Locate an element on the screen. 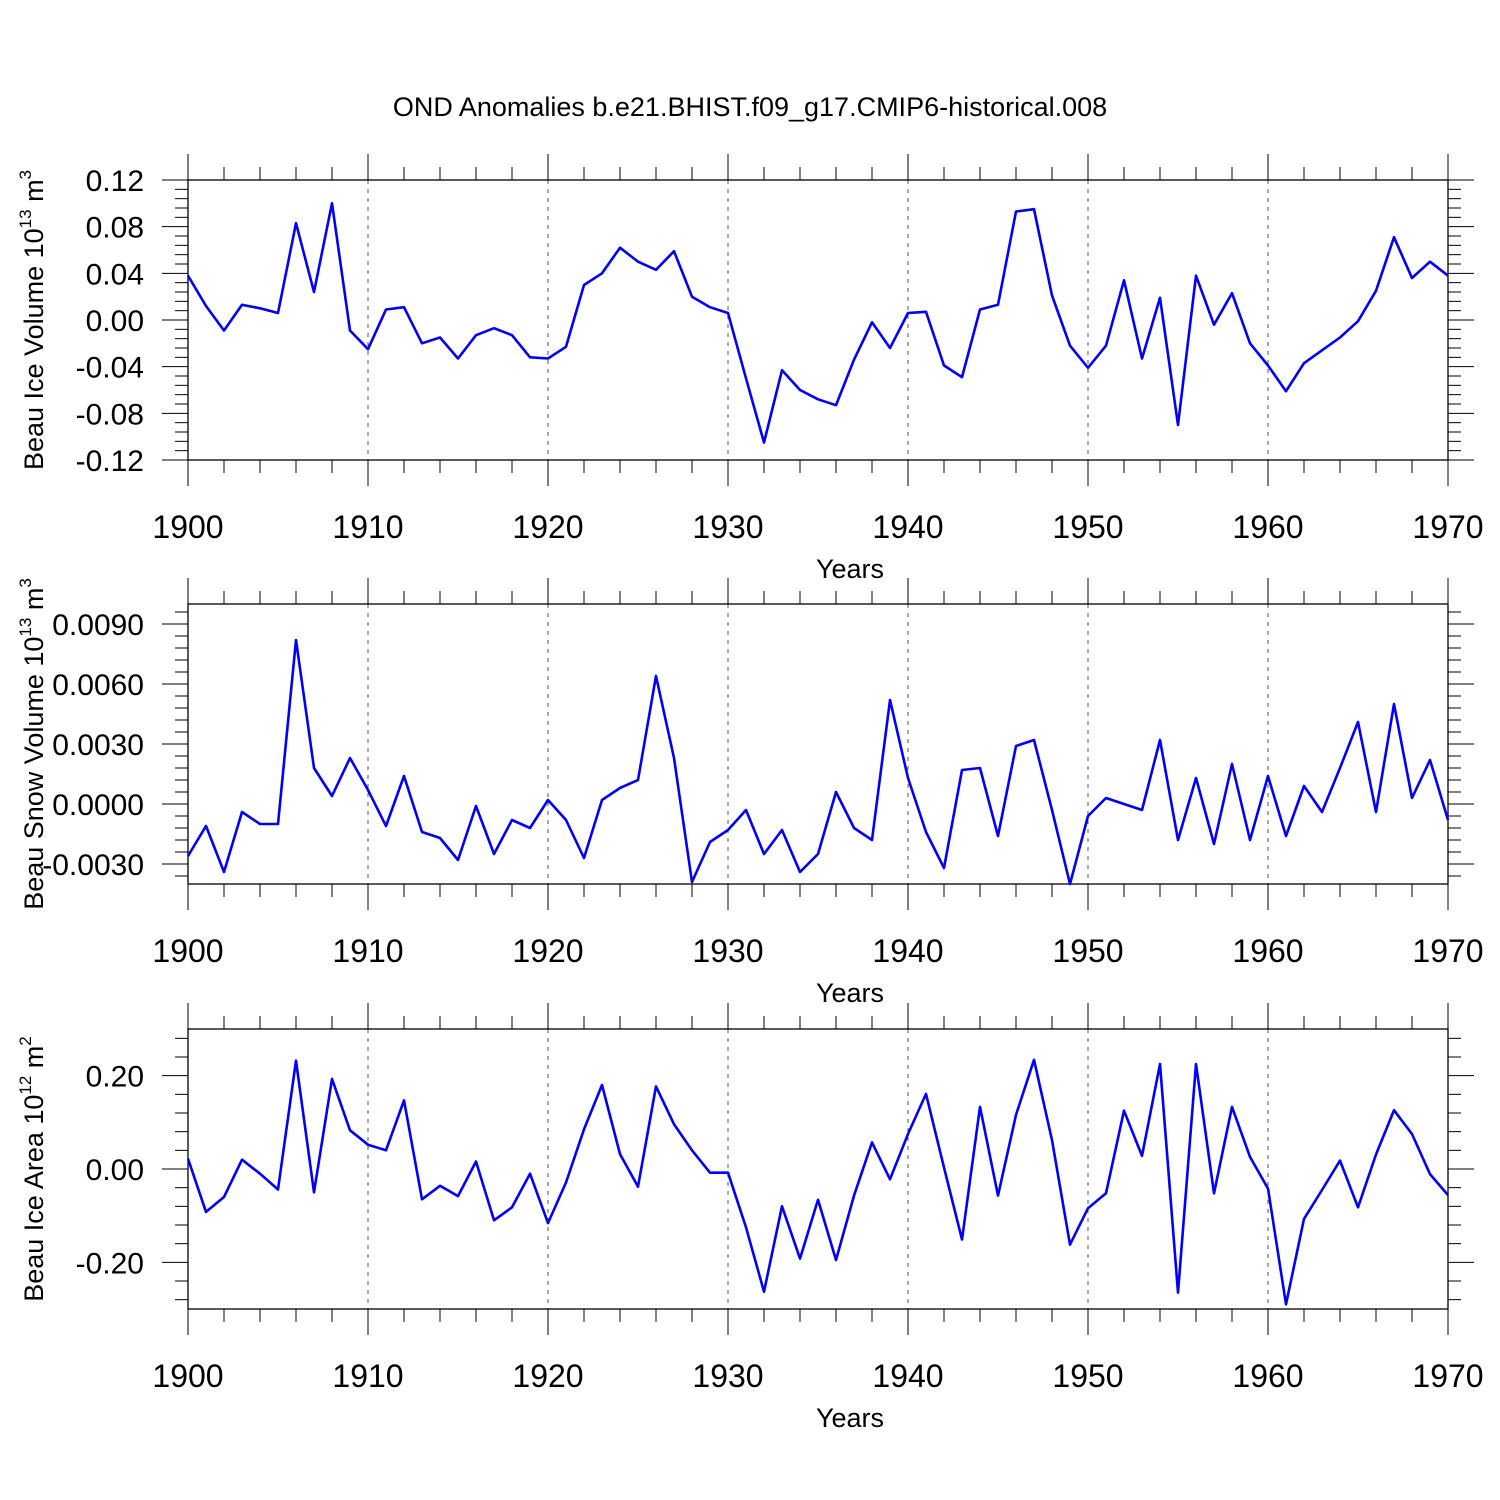 The image size is (1500, 1500). y-tick-label: 0.12 is located at coordinates (115, 181).